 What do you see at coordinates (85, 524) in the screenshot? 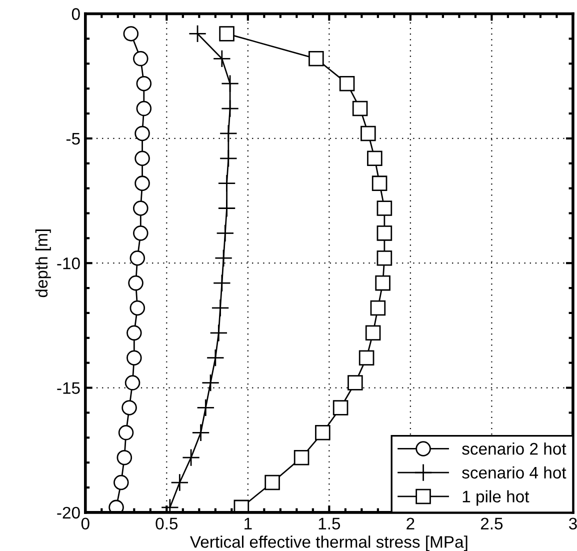
I see `x-tick-label: 0` at bounding box center [85, 524].